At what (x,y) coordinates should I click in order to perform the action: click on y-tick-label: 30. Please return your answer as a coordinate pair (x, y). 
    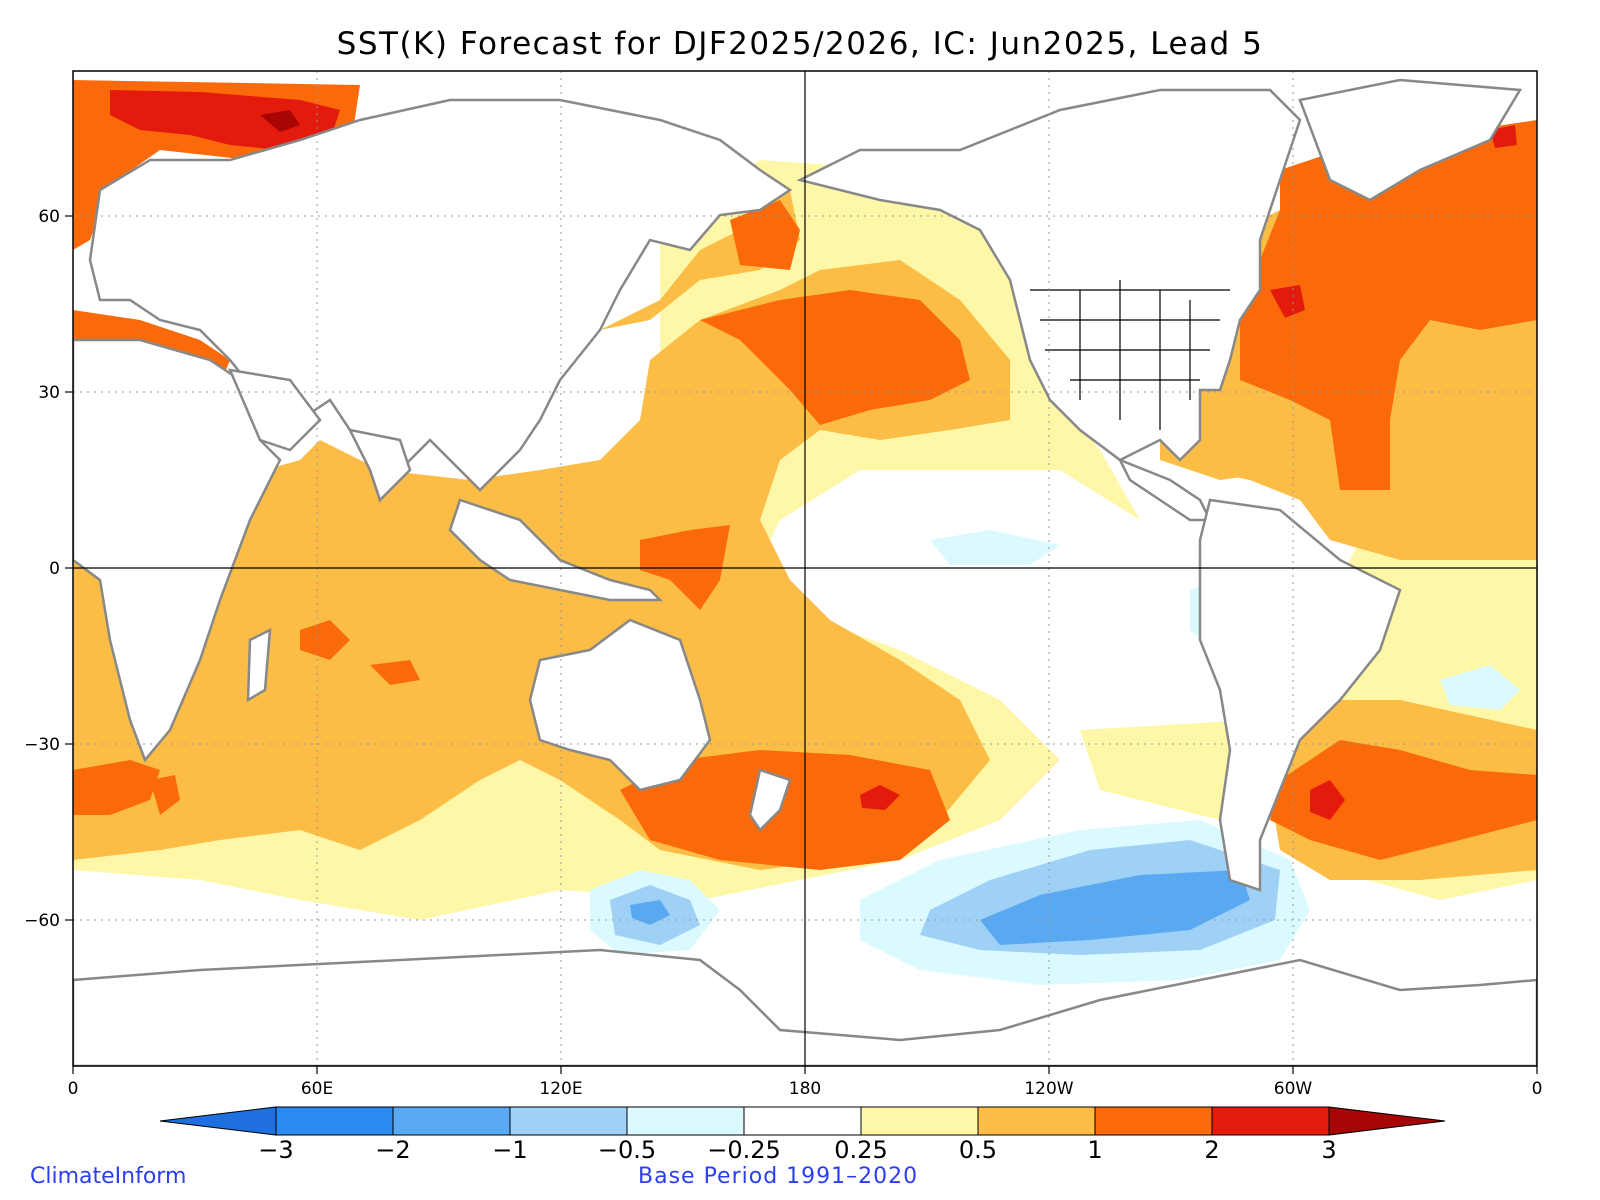
    Looking at the image, I should click on (49, 393).